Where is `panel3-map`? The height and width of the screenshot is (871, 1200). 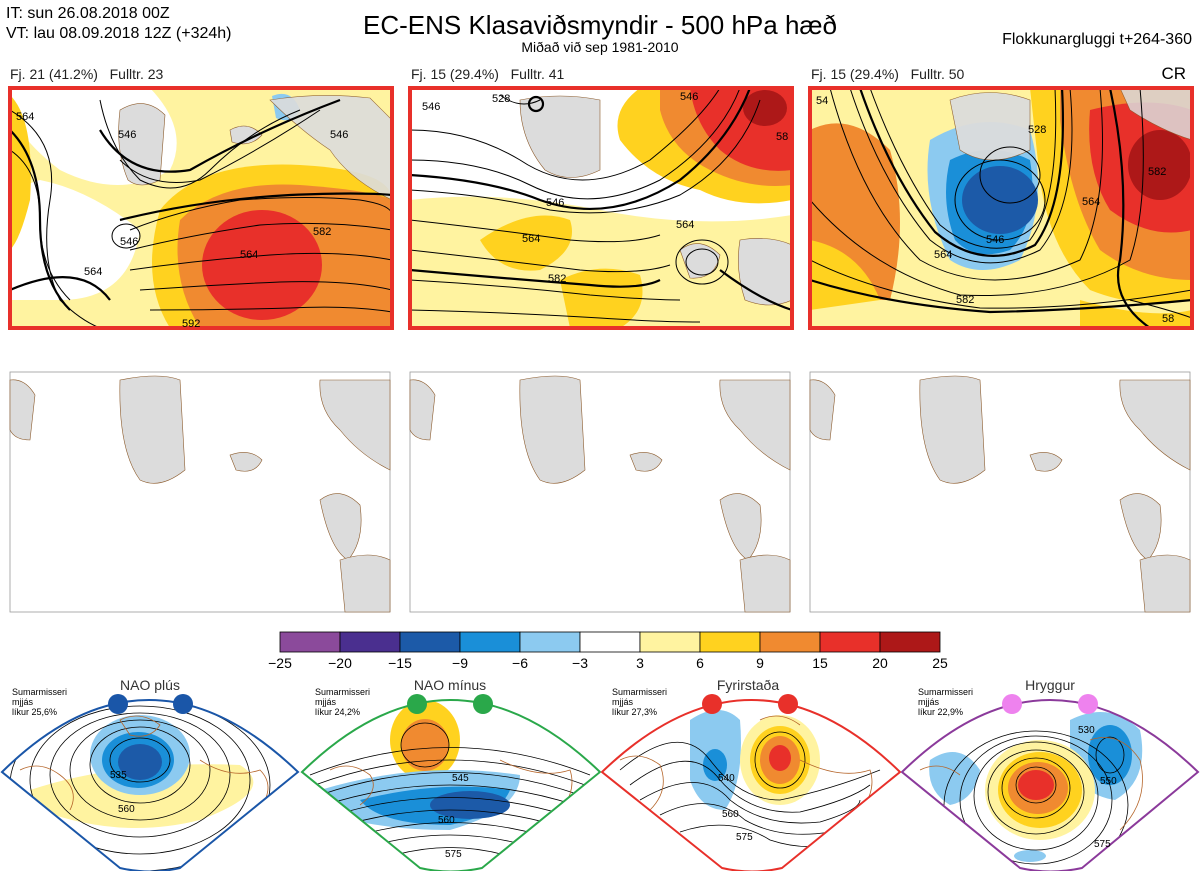 panel3-map is located at coordinates (1001, 208).